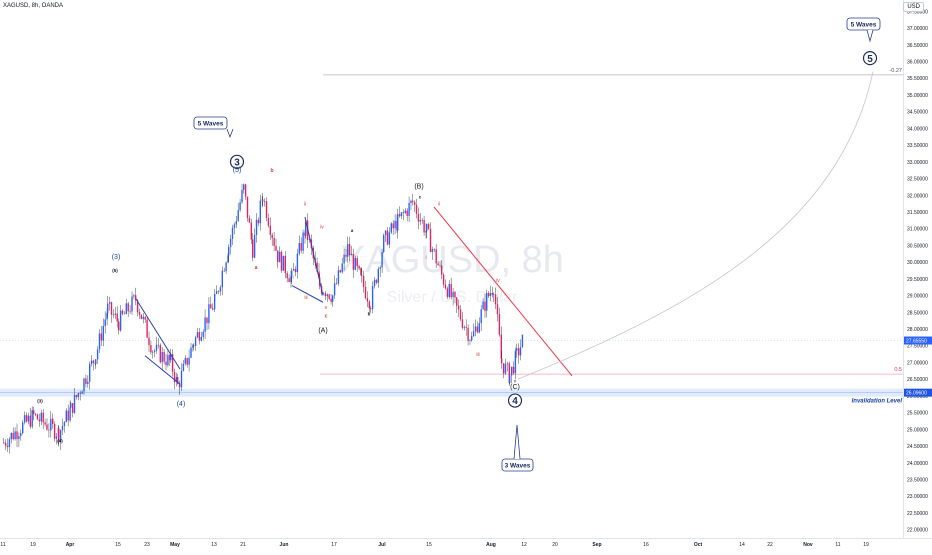 The height and width of the screenshot is (555, 932). What do you see at coordinates (917, 330) in the screenshot?
I see `y-tick-label: 28.00000` at bounding box center [917, 330].